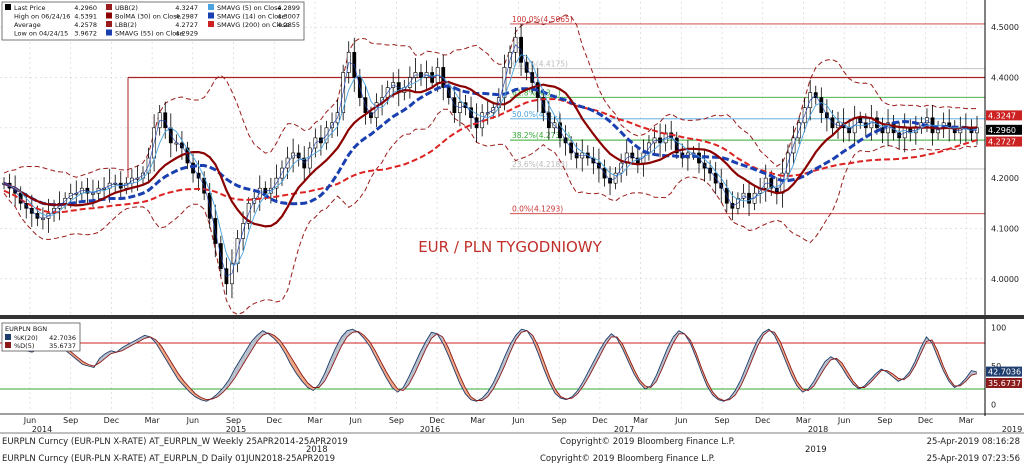  What do you see at coordinates (153, 420) in the screenshot?
I see `month-tick-label: Mar` at bounding box center [153, 420].